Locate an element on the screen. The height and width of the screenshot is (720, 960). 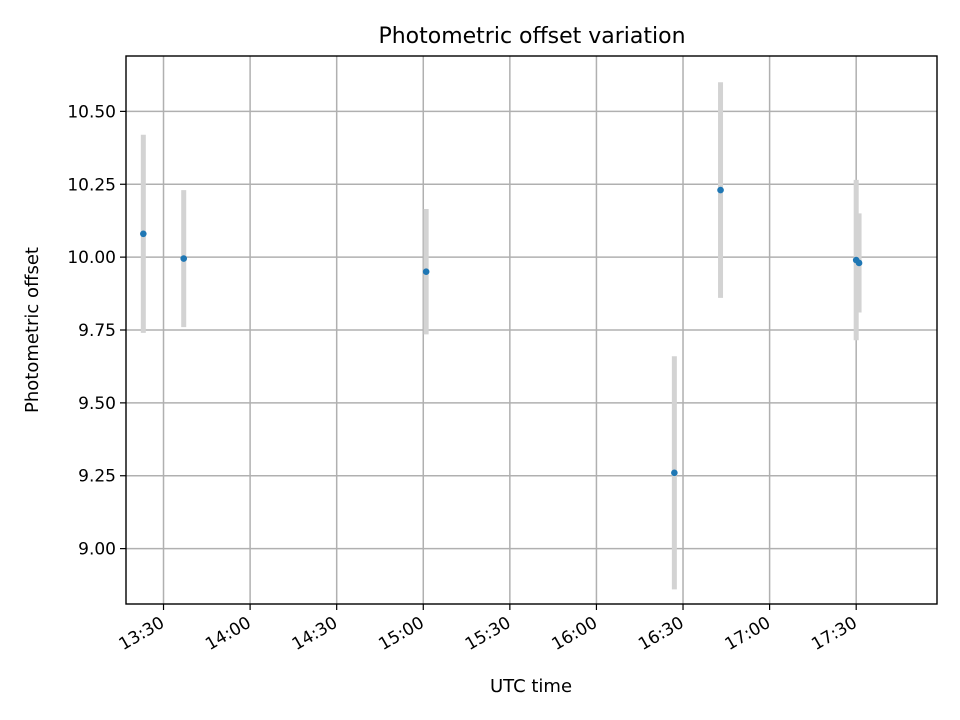
chart-title: Photometric offset variation is located at coordinates (531, 36).